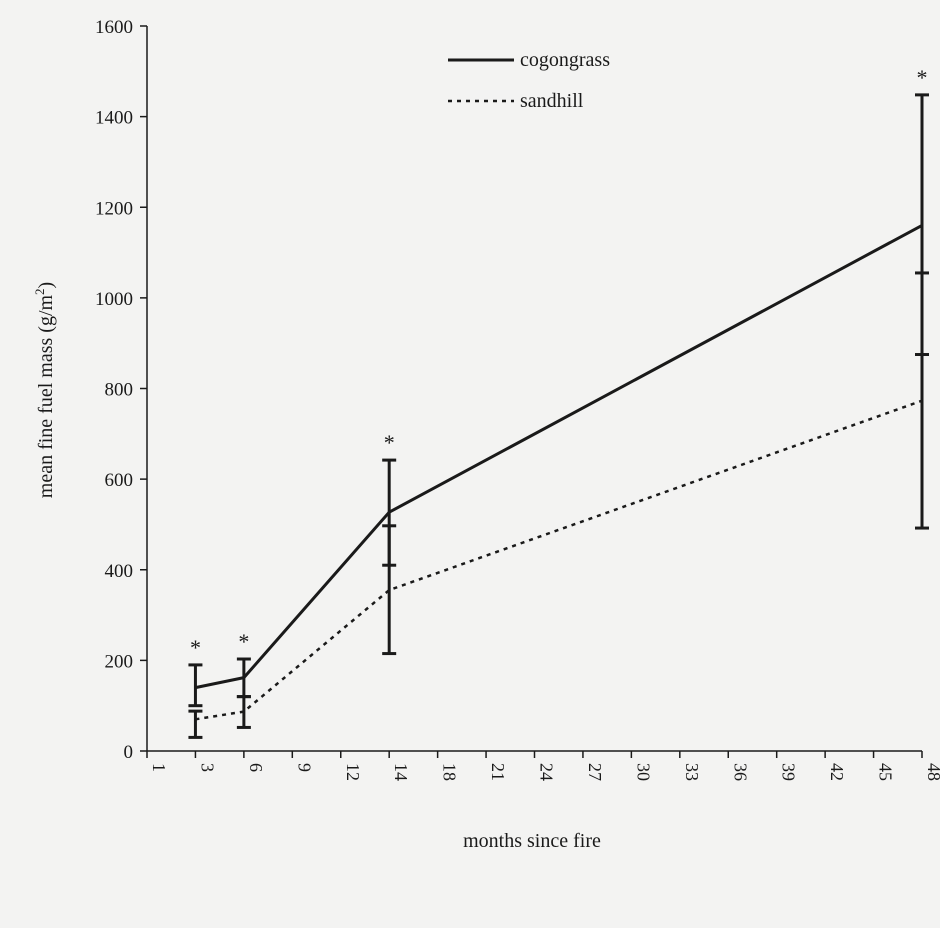 The height and width of the screenshot is (928, 940). I want to click on x-tick-label: 27, so click(595, 772).